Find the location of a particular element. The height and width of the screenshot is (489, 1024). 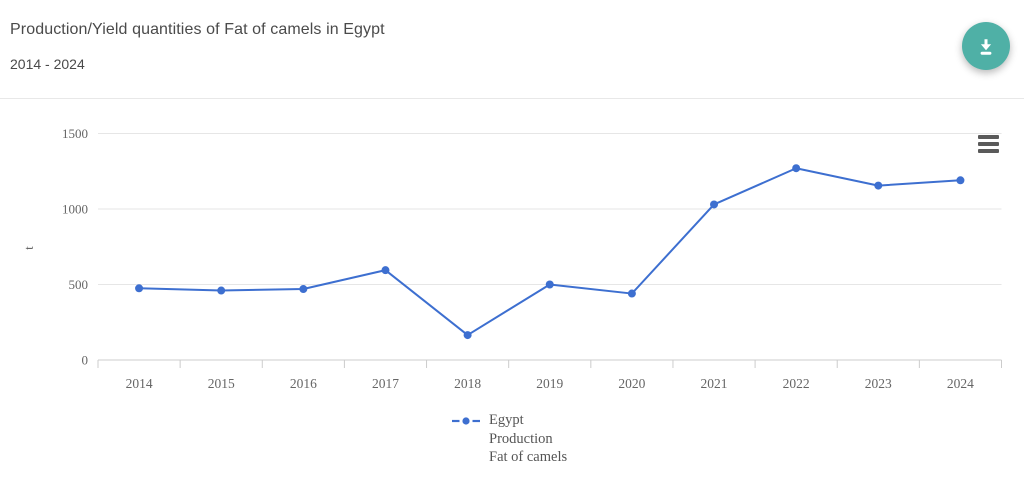

y-tick-label: 500 is located at coordinates (79, 284).